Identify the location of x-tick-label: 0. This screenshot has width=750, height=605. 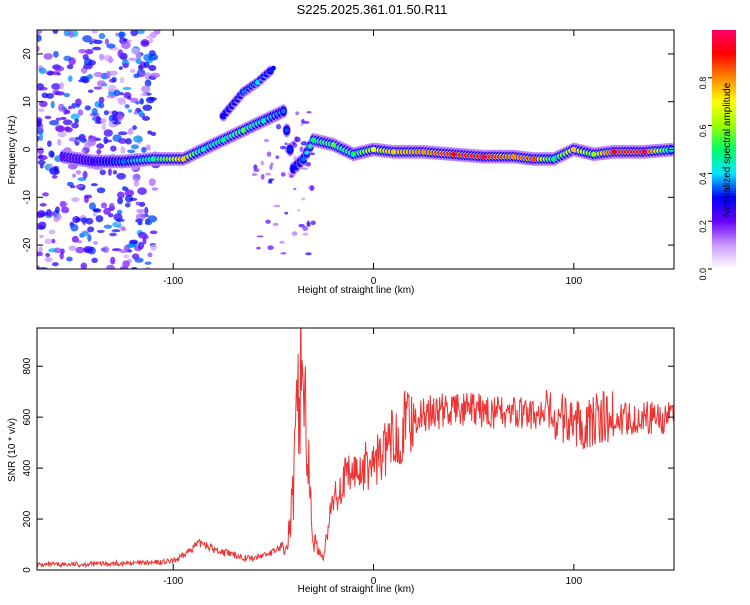
(374, 581).